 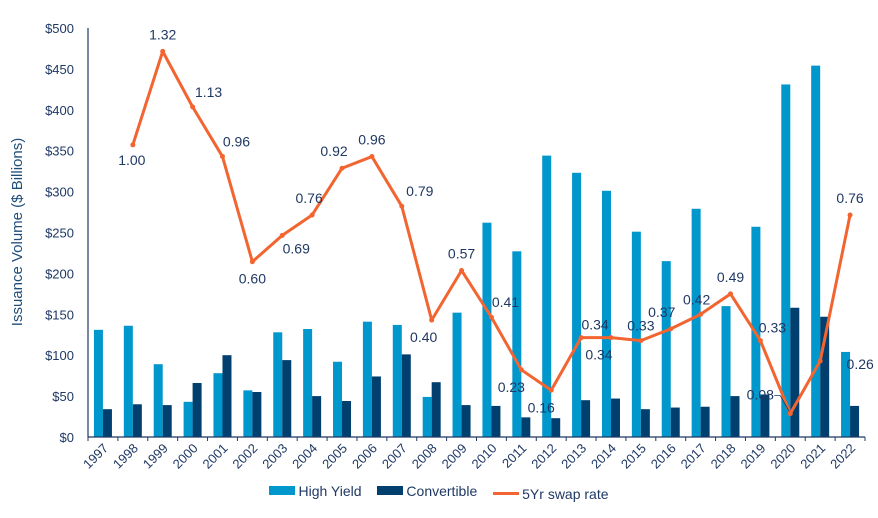 What do you see at coordinates (782, 403) in the screenshot?
I see `leader-line` at bounding box center [782, 403].